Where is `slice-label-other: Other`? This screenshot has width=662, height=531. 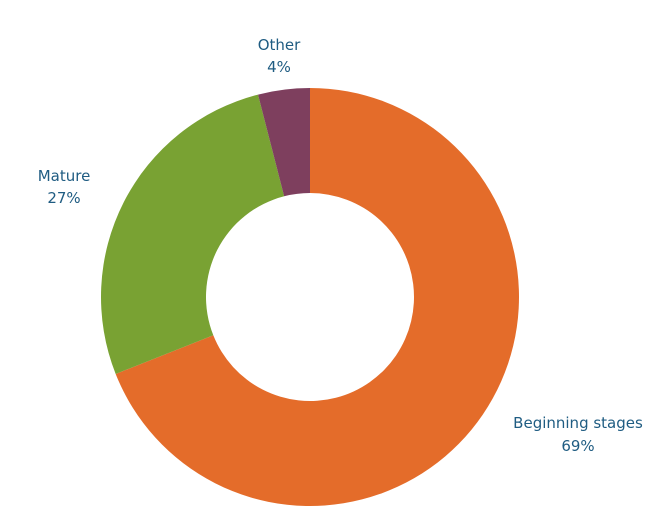
slice-label-other: Other is located at coordinates (279, 45).